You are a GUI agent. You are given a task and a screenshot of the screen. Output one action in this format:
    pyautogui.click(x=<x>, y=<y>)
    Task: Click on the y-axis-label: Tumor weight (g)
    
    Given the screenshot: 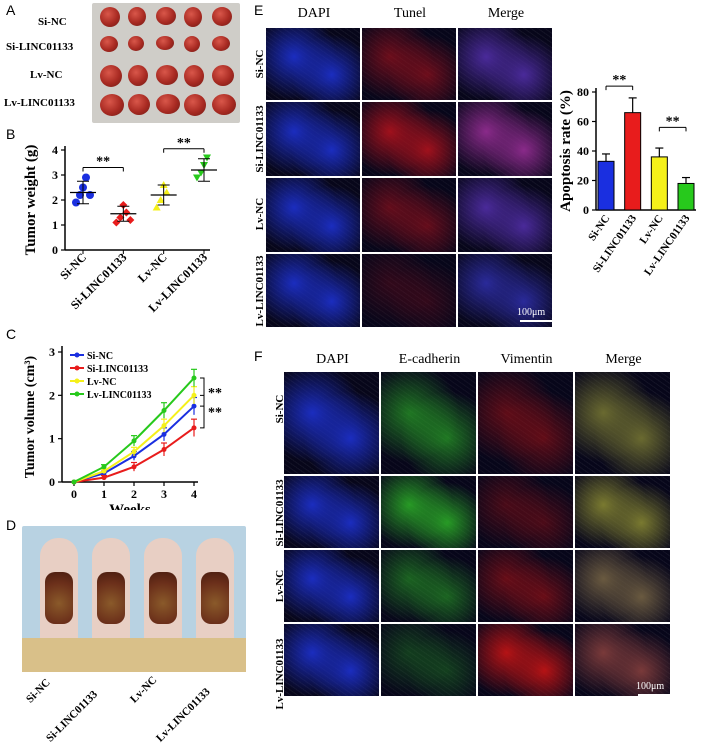 What is the action you would take?
    pyautogui.click(x=31, y=200)
    